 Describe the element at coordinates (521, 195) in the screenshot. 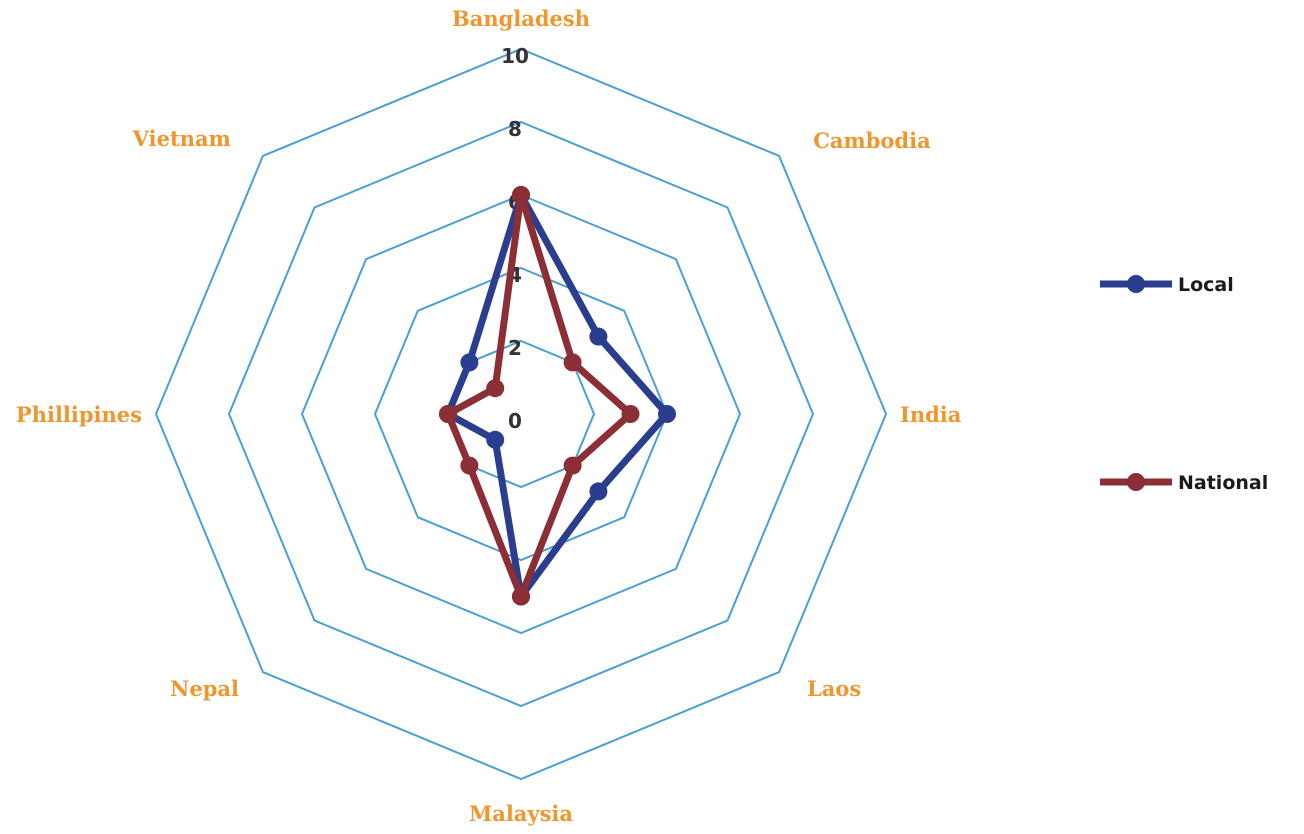

I see `point-national-bangladesh` at that location.